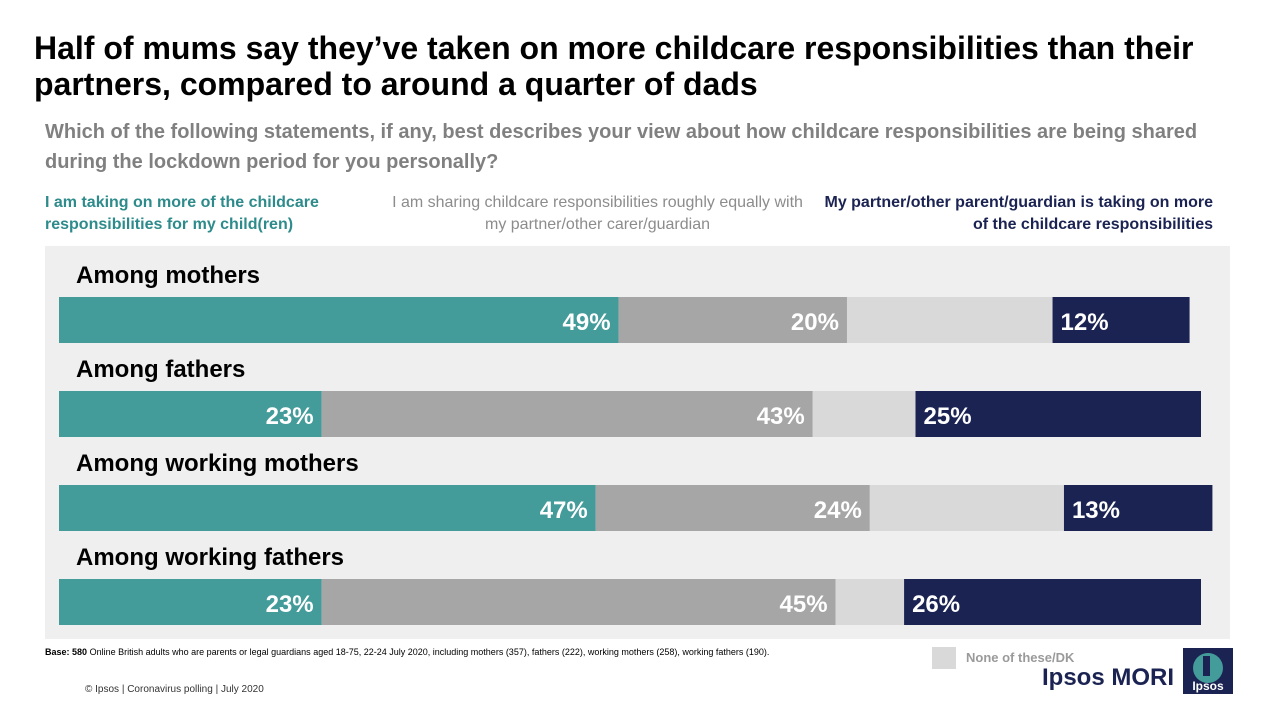 This screenshot has width=1280, height=720. Describe the element at coordinates (57, 652) in the screenshot. I see `base-label: Base:` at that location.